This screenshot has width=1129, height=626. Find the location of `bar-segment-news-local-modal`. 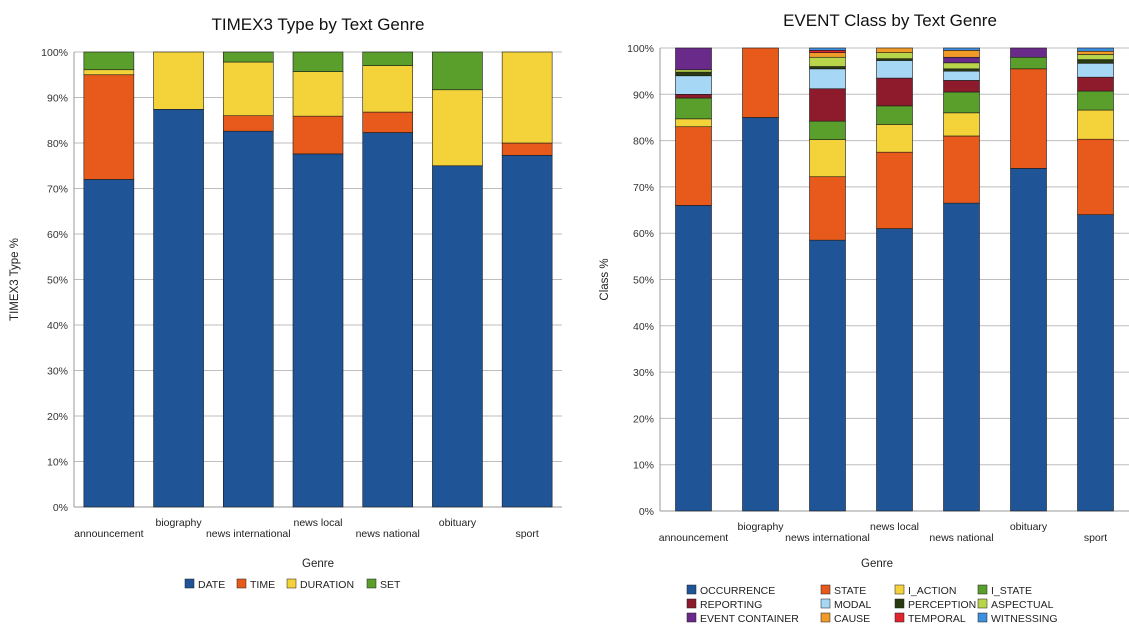

bar-segment-news-local-modal is located at coordinates (894, 69).